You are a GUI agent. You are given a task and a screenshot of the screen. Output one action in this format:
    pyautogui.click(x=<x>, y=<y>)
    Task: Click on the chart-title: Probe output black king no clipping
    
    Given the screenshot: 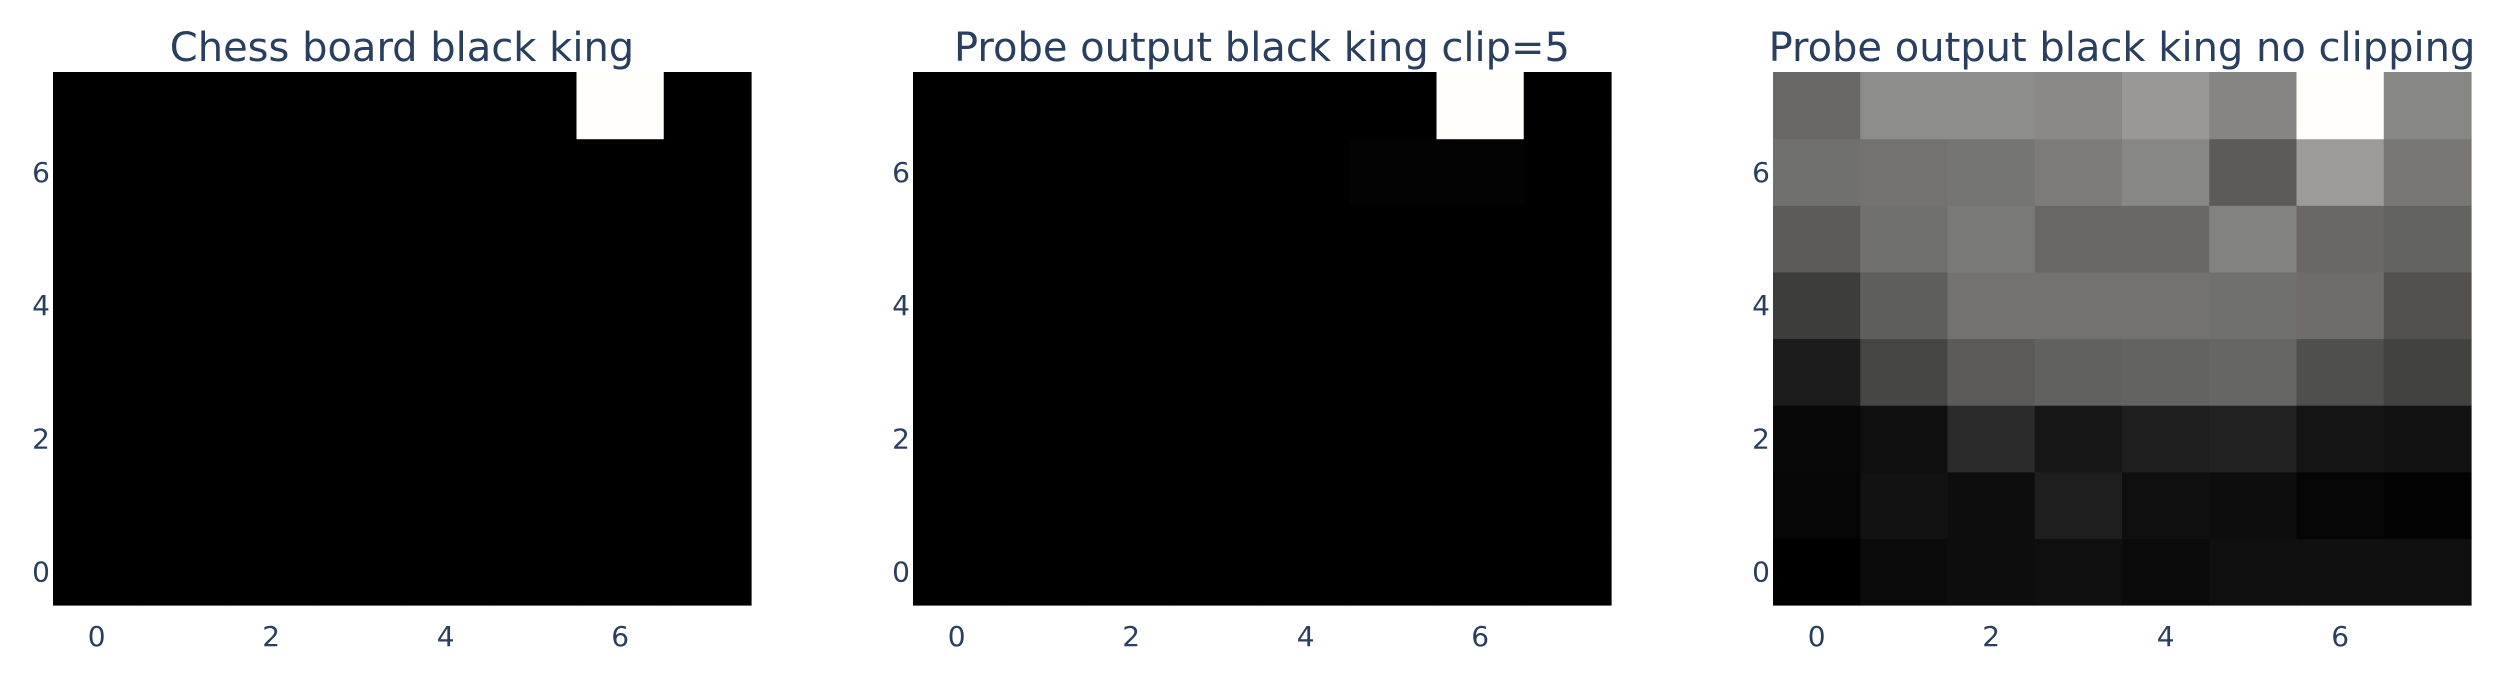 What is the action you would take?
    pyautogui.click(x=2122, y=48)
    